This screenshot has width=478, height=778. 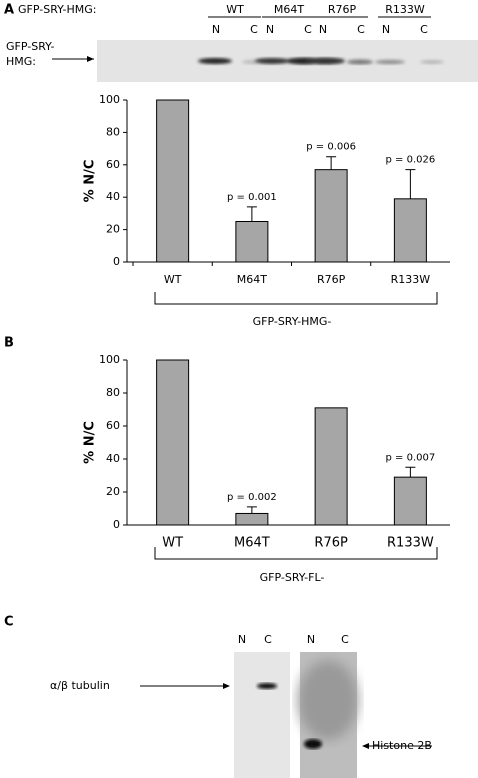 I want to click on band-label: HMG:, so click(x=21, y=61).